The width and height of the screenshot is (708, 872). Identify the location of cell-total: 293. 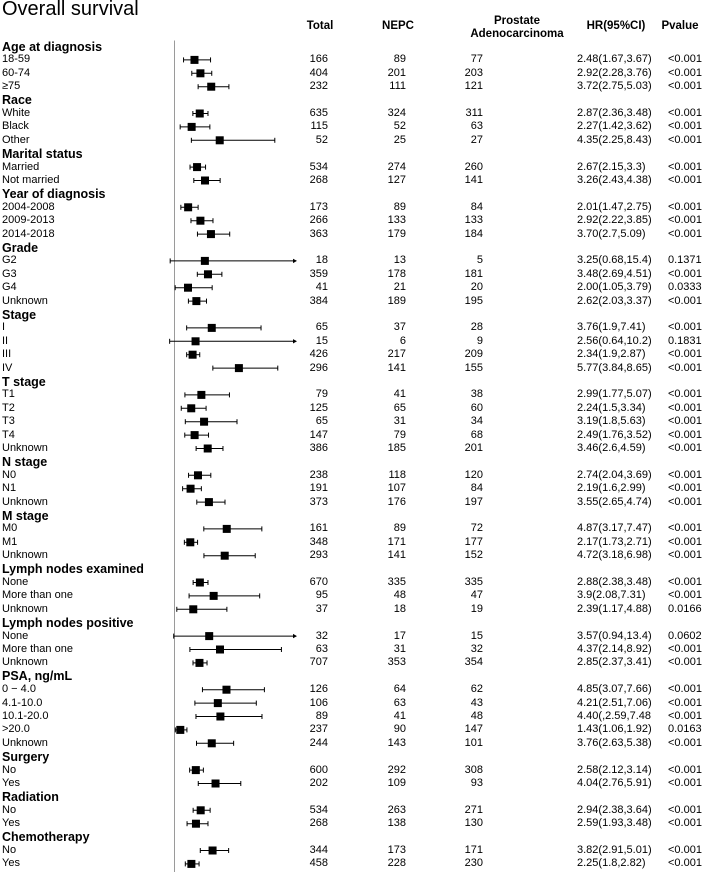
(318, 555).